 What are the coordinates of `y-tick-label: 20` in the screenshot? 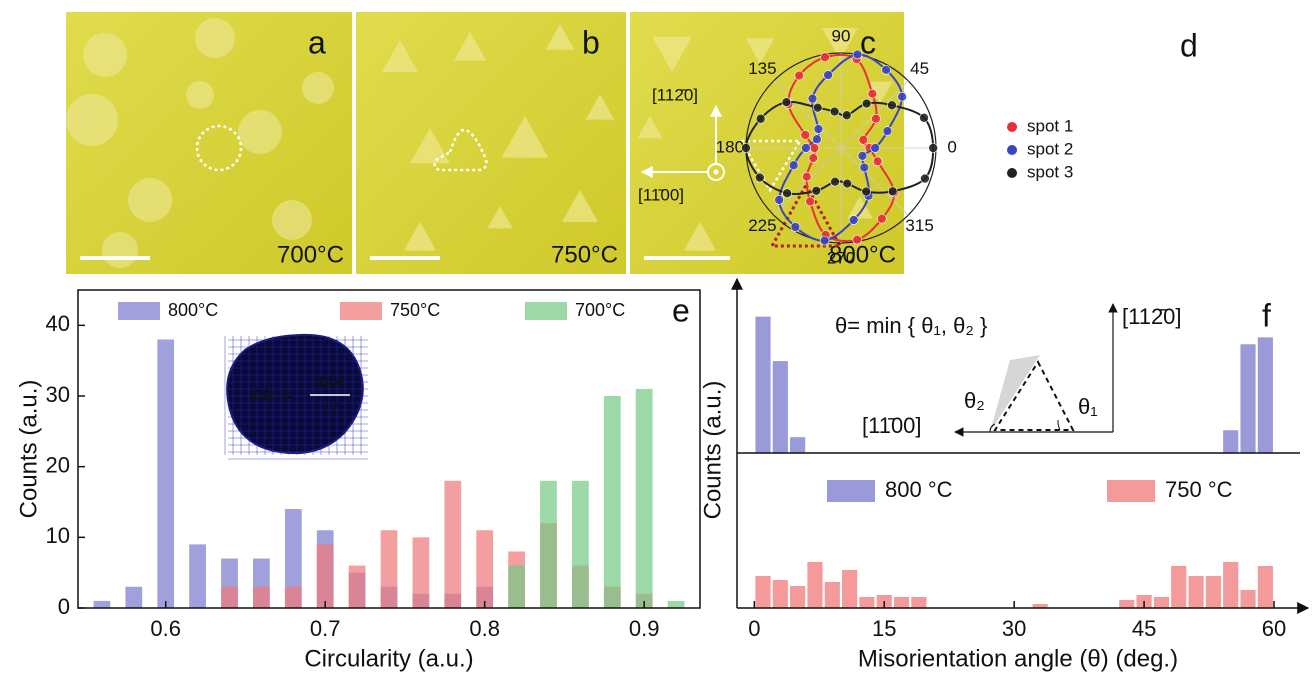 It's located at (58, 464).